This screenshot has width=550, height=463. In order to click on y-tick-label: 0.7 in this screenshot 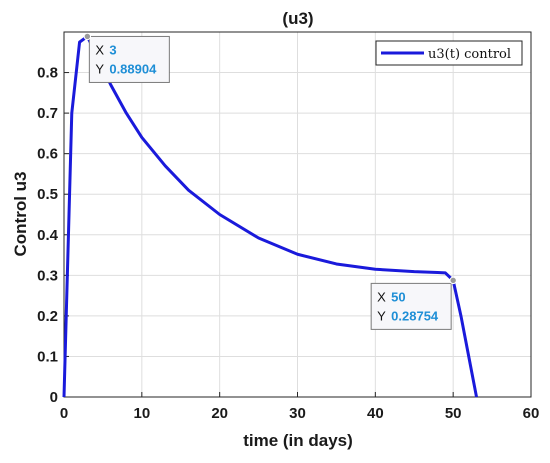, I will do `click(47, 113)`.